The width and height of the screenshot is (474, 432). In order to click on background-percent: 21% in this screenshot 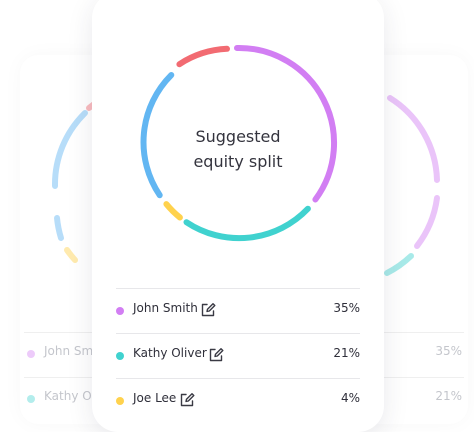, I will do `click(448, 396)`.